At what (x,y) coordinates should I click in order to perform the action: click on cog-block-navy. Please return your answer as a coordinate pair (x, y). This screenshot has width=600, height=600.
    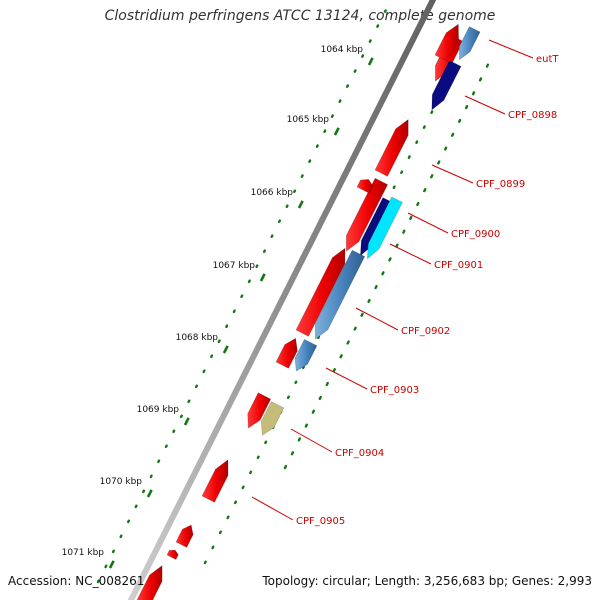
    Looking at the image, I should click on (446, 85).